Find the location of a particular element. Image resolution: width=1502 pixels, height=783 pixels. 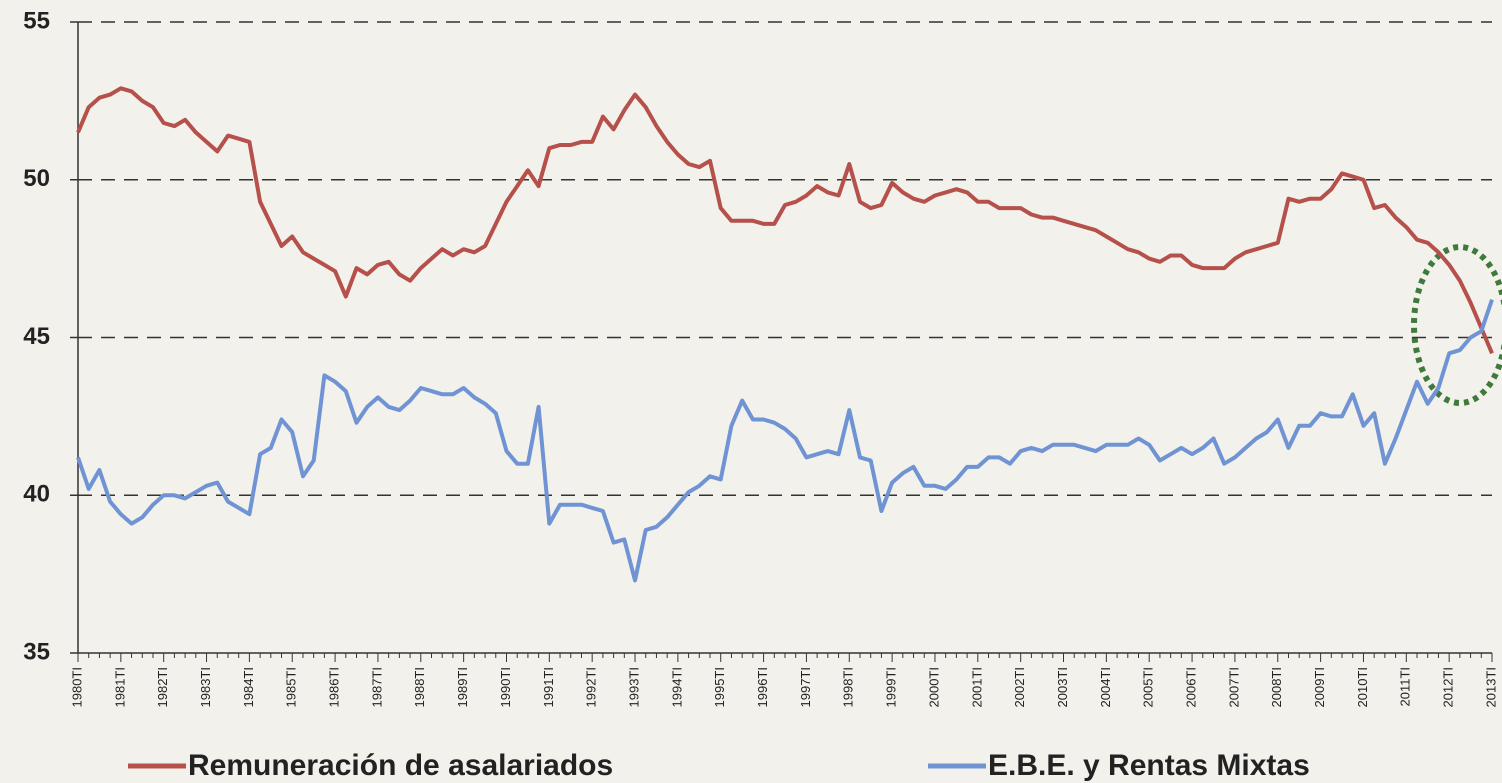

y-tick-label: 35 is located at coordinates (36, 651).